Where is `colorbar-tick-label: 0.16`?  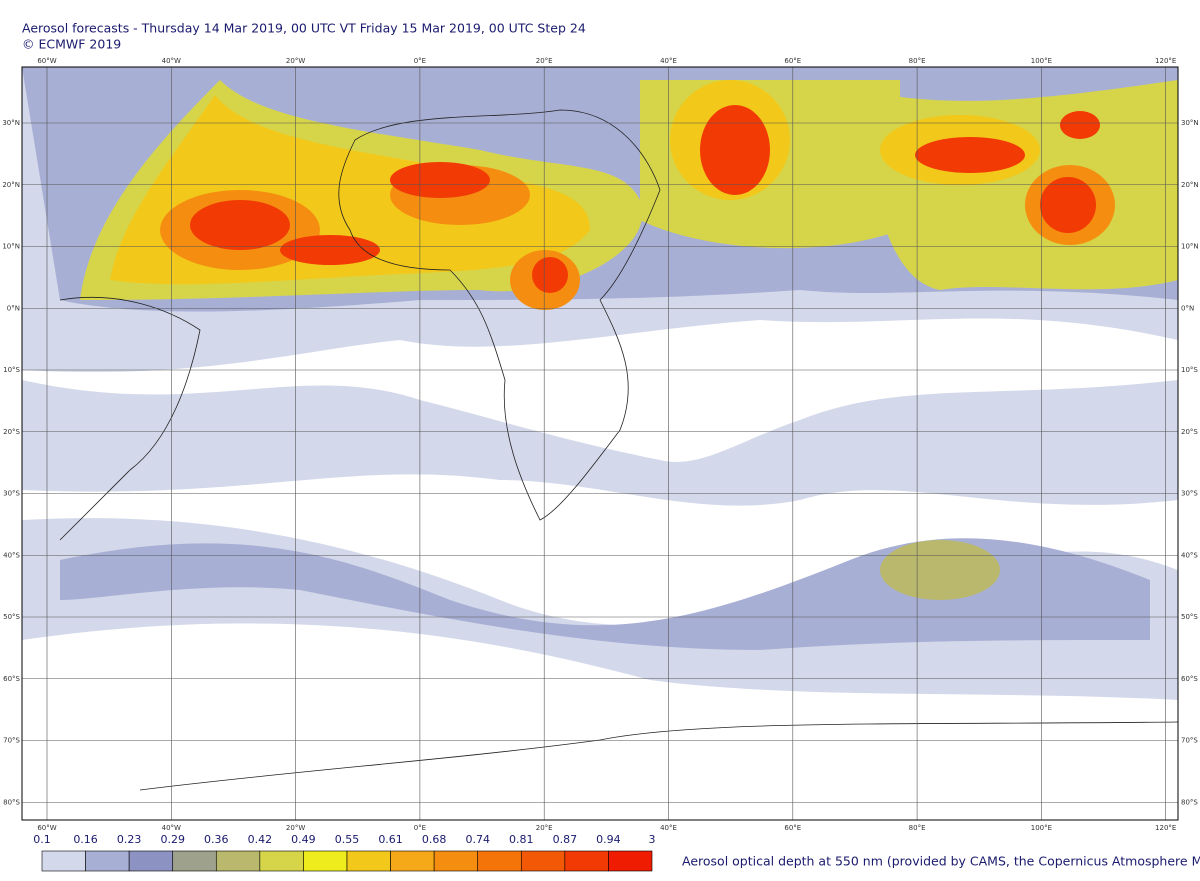
colorbar-tick-label: 0.16 is located at coordinates (85, 839).